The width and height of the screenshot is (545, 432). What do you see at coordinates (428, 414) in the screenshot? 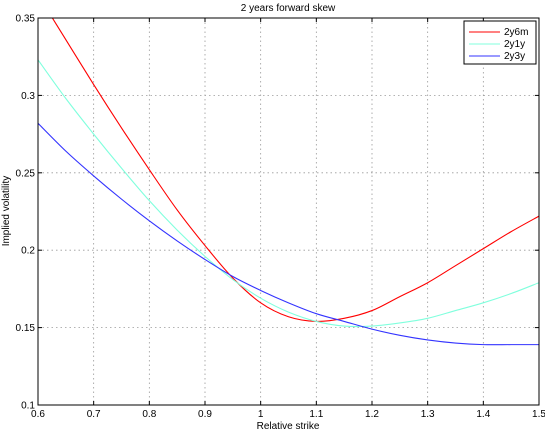
I see `x-tick-label: 1.3` at bounding box center [428, 414].